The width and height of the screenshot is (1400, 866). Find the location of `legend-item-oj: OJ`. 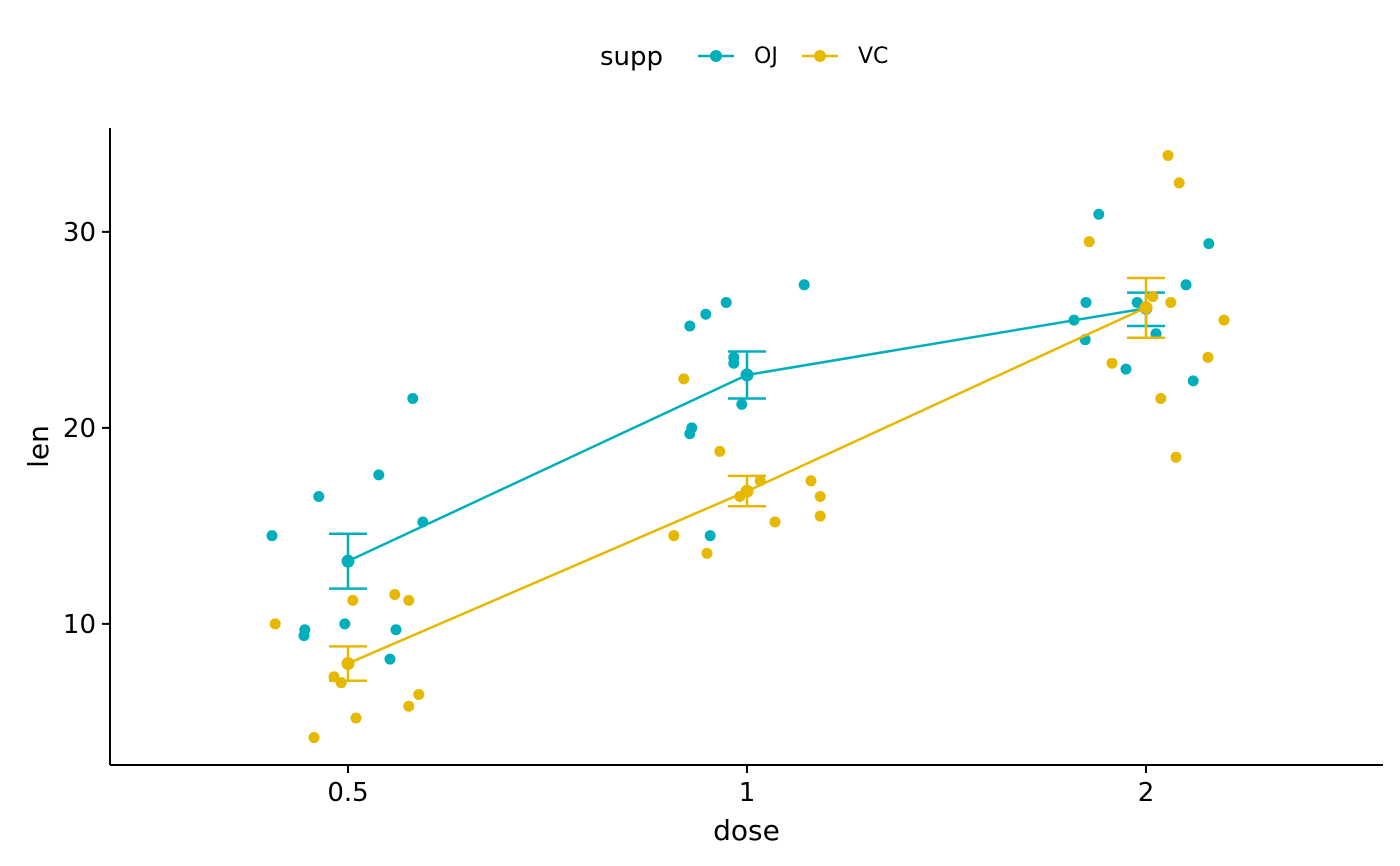

legend-item-oj: OJ is located at coordinates (738, 56).